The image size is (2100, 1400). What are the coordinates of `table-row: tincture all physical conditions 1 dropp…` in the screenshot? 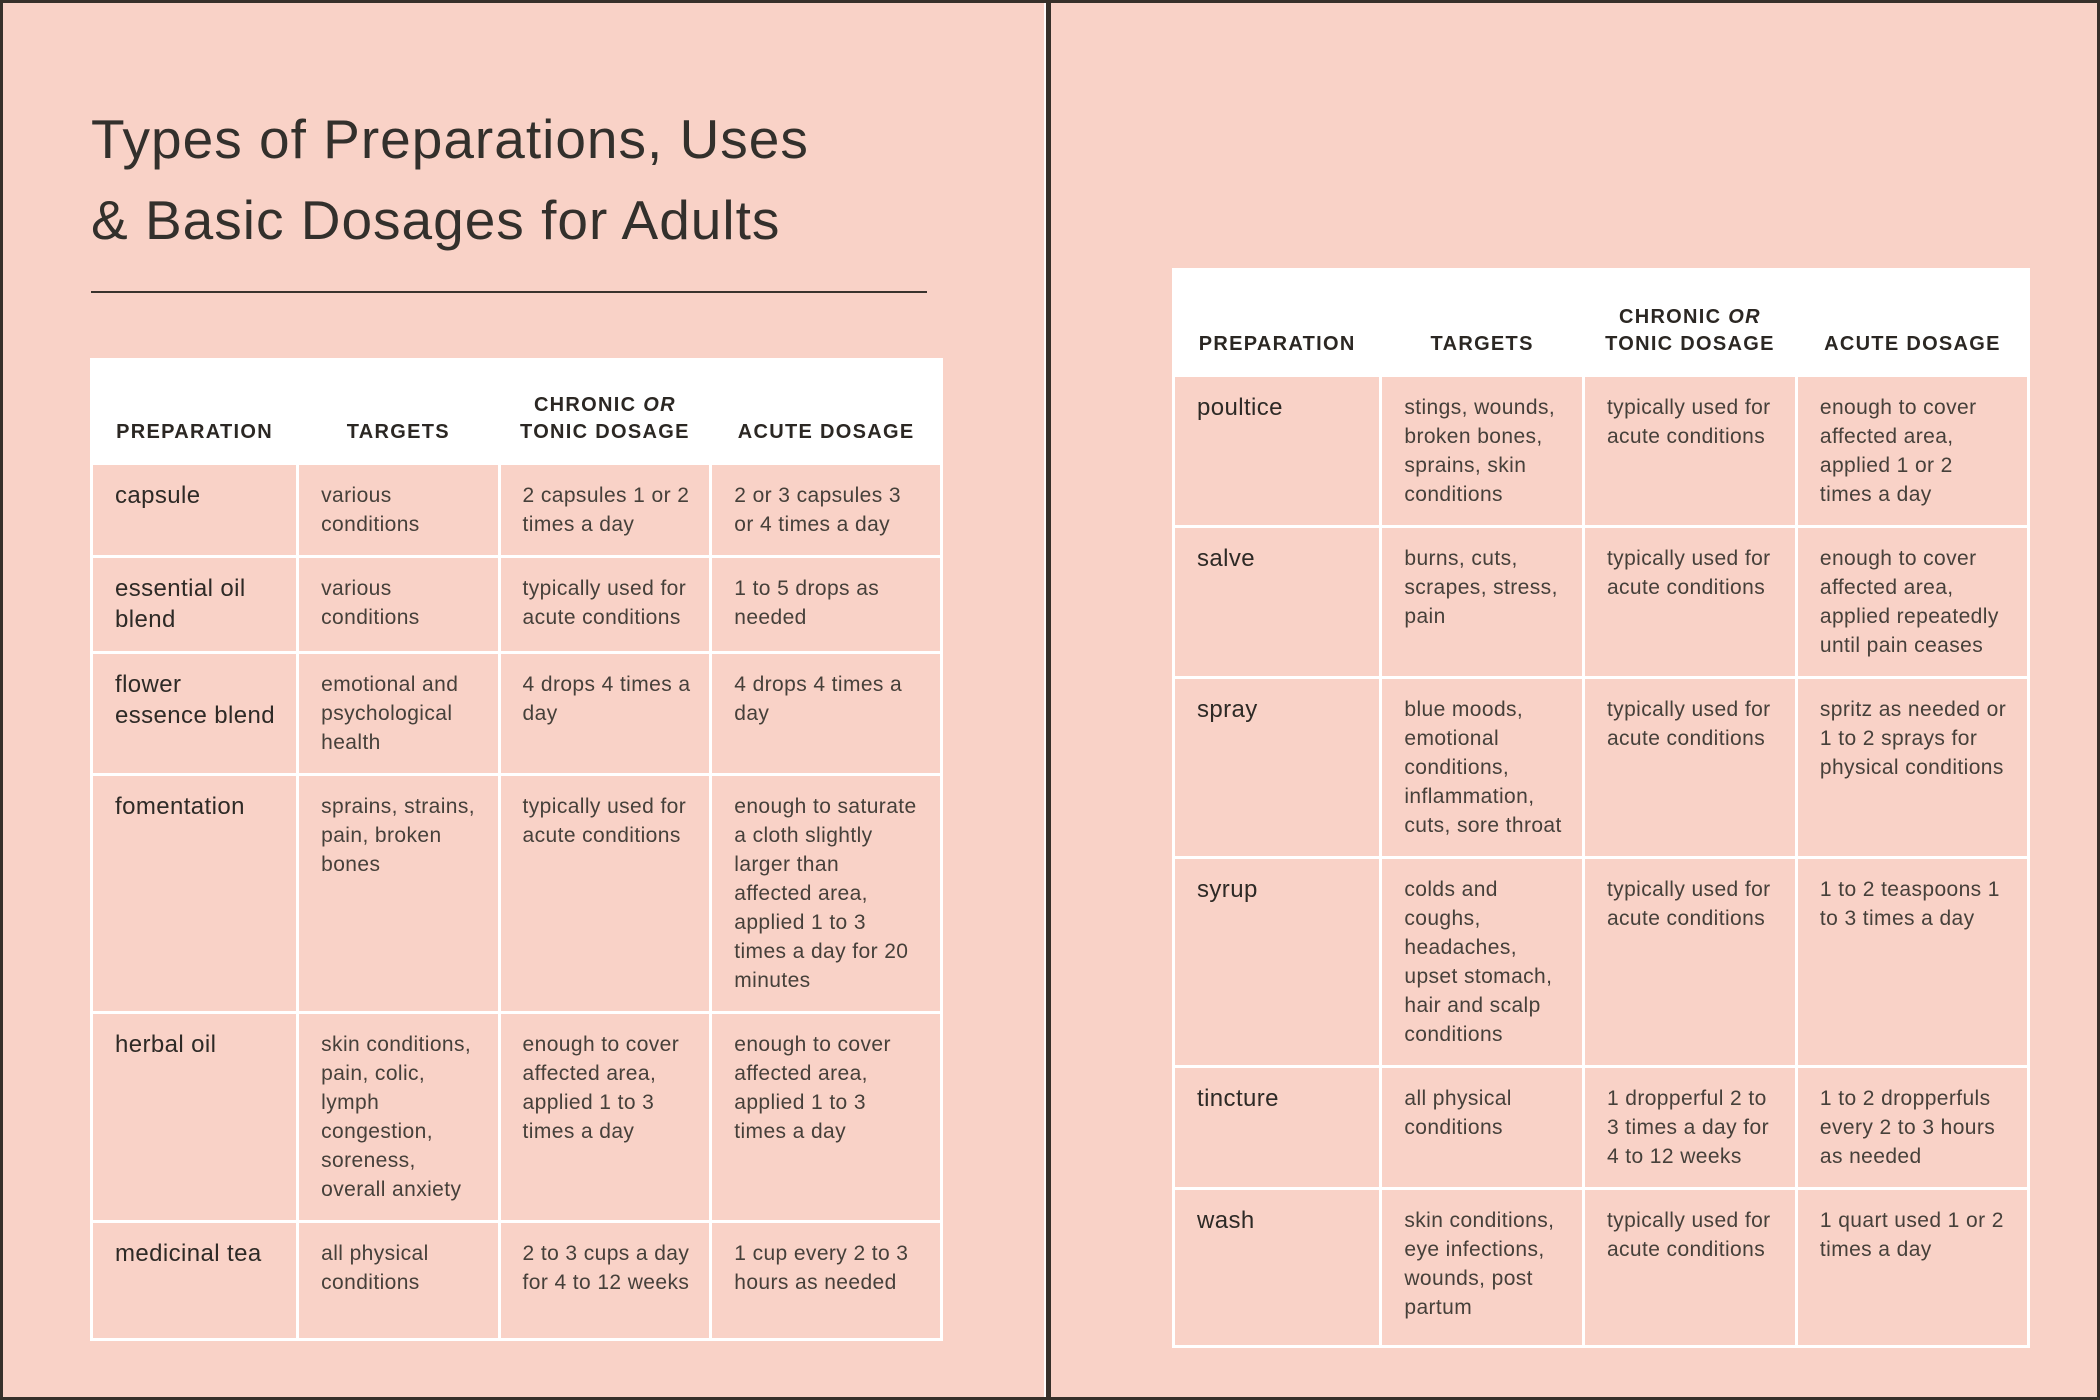 It's located at (1601, 1127).